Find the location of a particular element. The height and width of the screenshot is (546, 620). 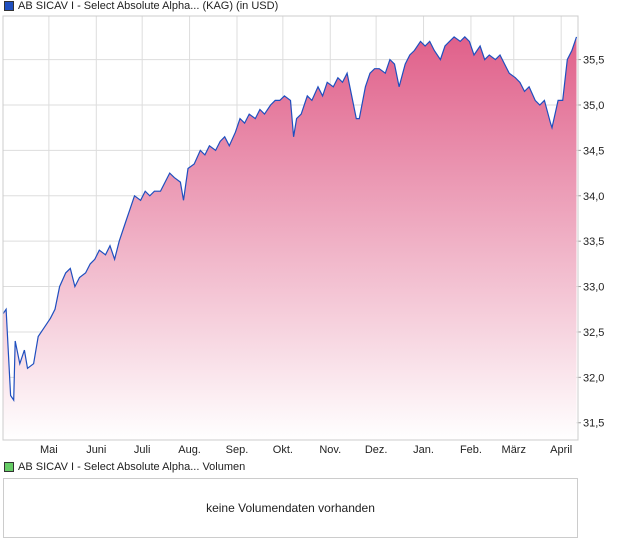

y-tick-label: 33,5 is located at coordinates (593, 242).